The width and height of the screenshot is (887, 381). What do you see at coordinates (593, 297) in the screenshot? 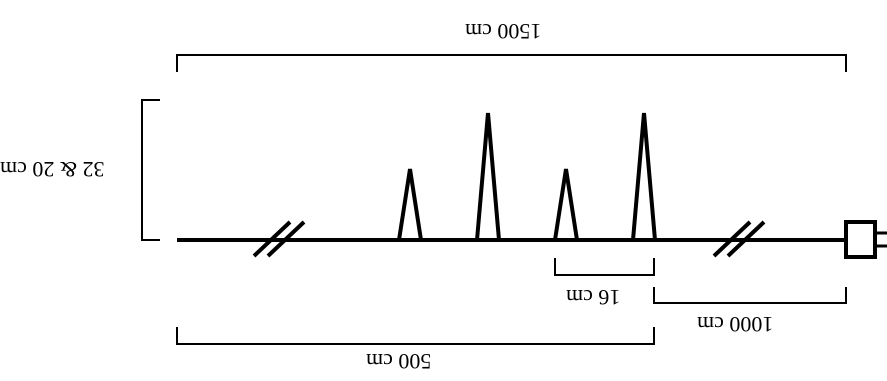
I see `spacing-label: 16 cm` at bounding box center [593, 297].